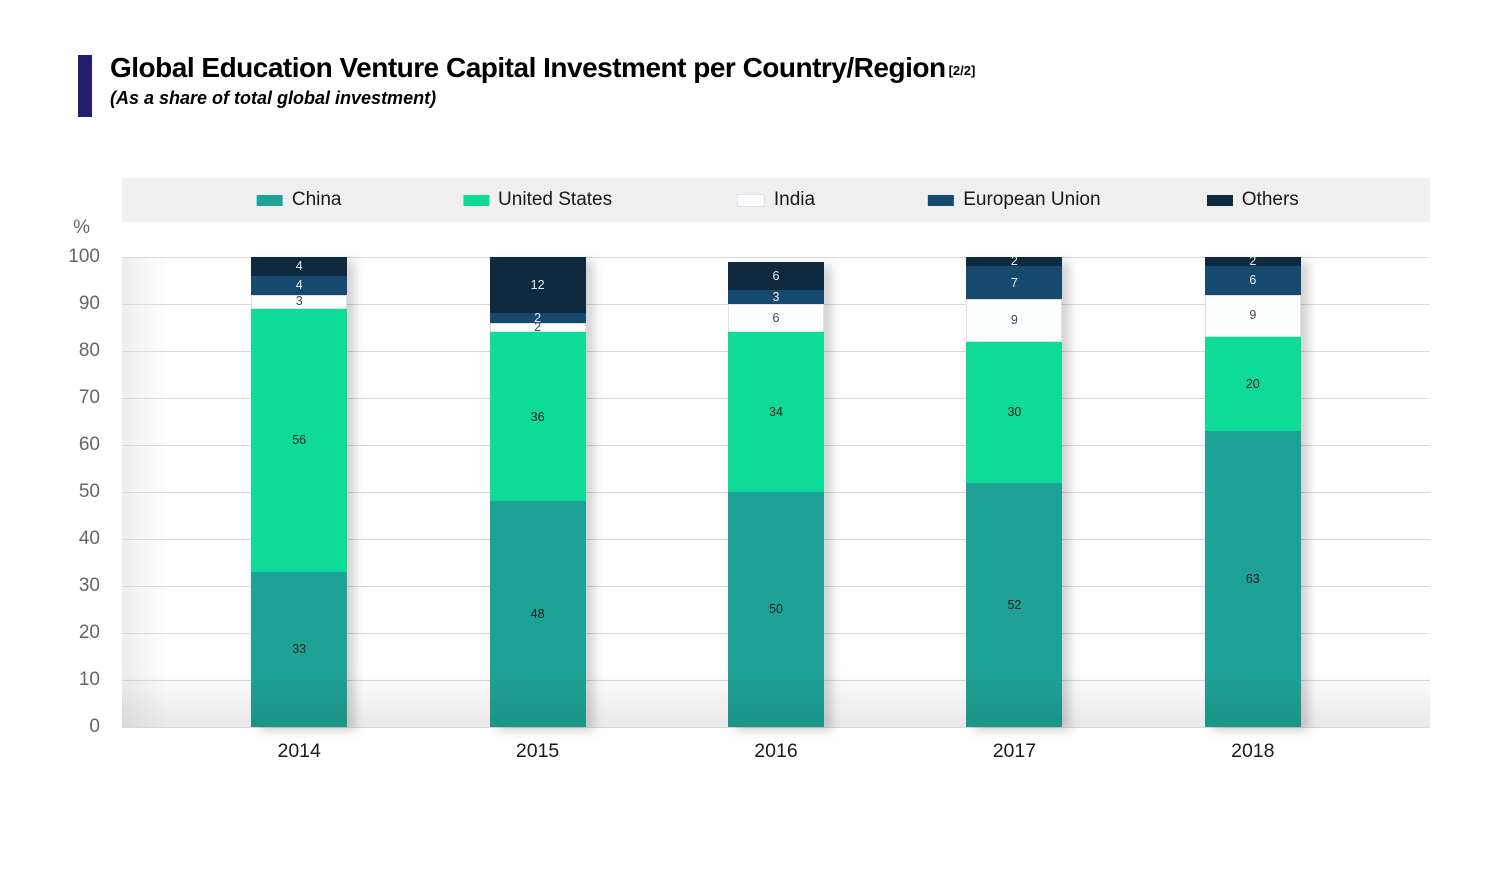 The width and height of the screenshot is (1500, 875). I want to click on y-tick-label-80: 80, so click(89, 350).